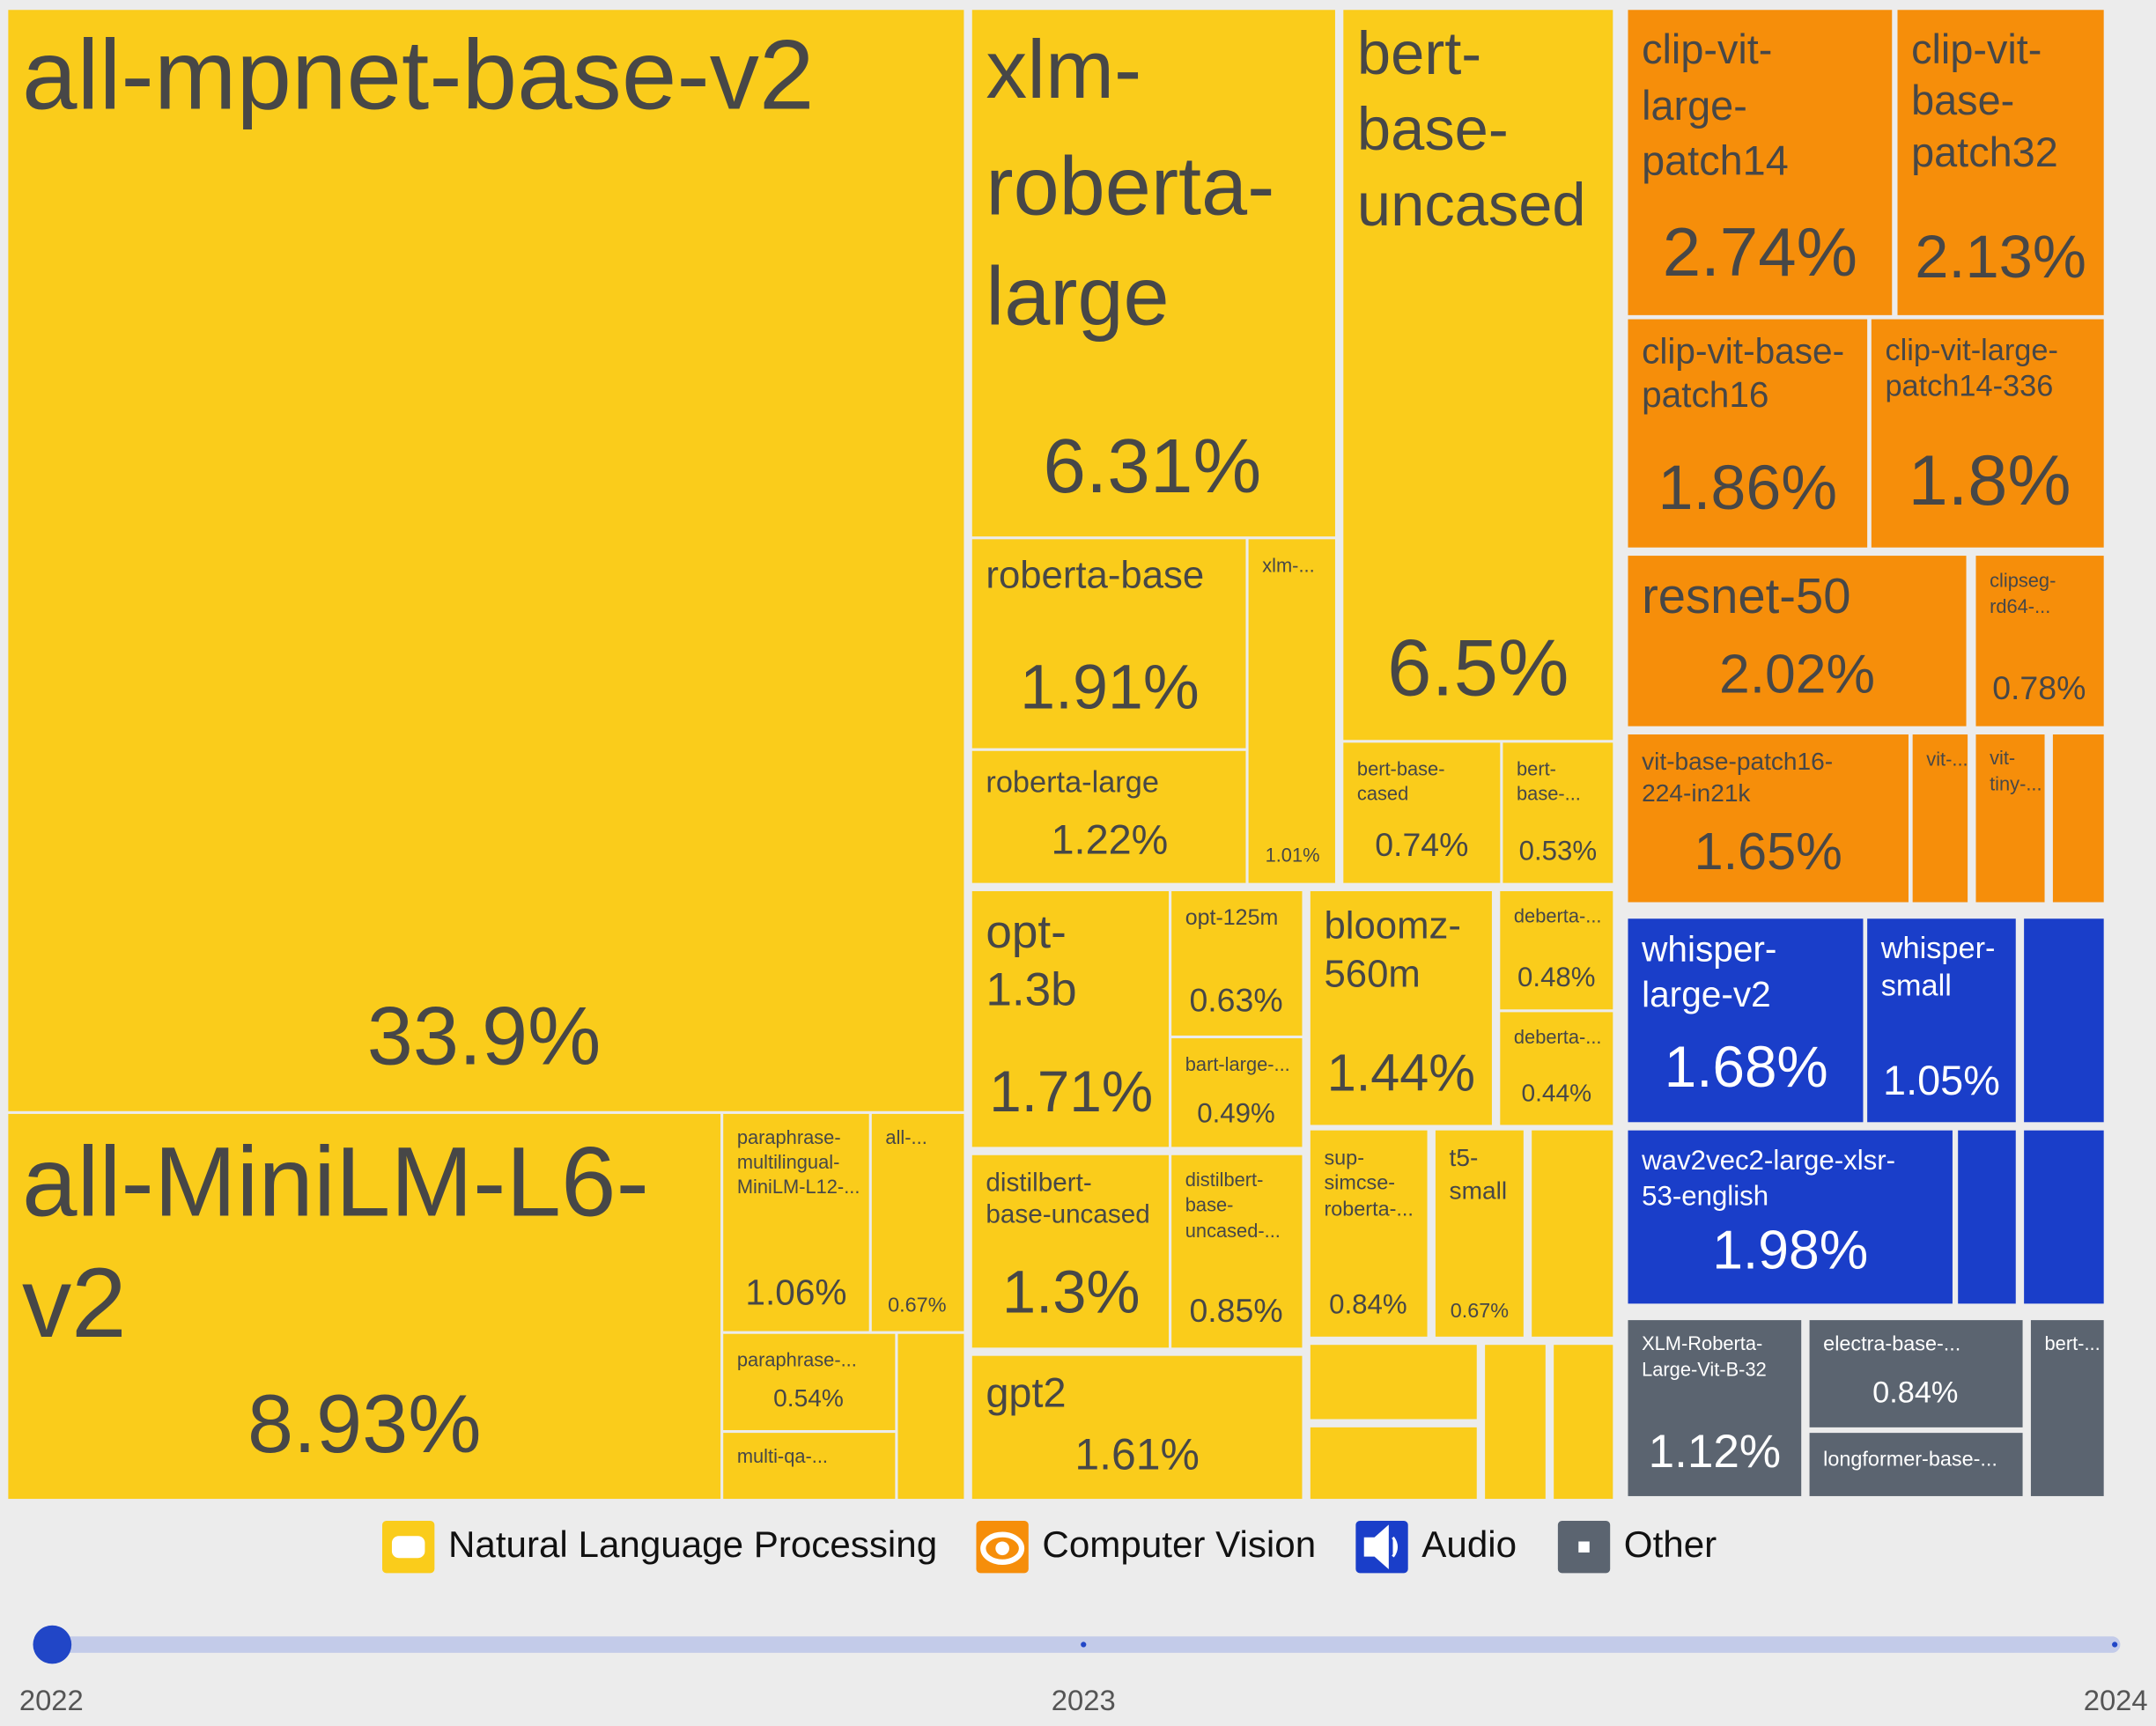  I want to click on tile-value: 0.67%, so click(1480, 1310).